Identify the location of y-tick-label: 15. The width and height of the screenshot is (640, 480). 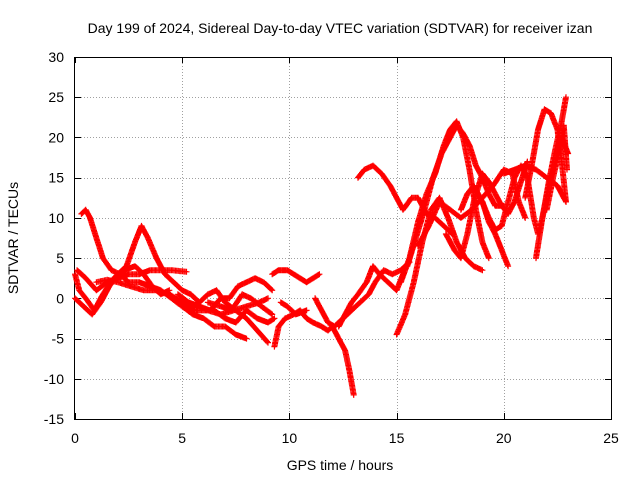
(56, 178).